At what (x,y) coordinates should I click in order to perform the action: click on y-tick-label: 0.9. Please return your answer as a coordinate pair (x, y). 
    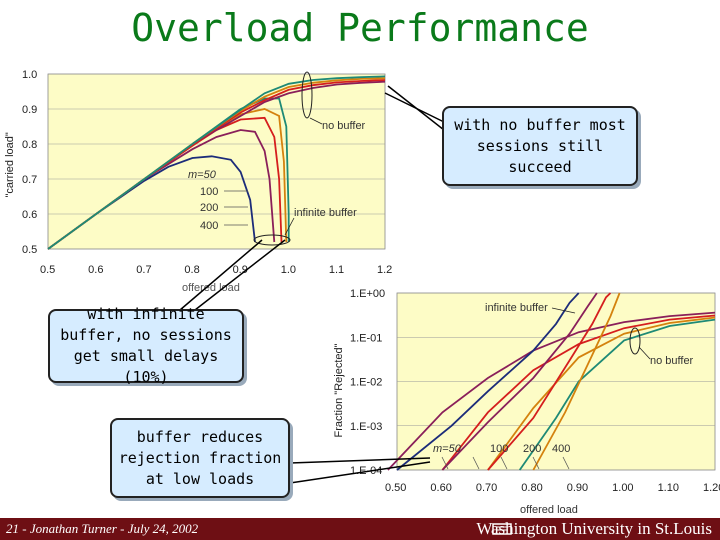
    Looking at the image, I should click on (29, 110).